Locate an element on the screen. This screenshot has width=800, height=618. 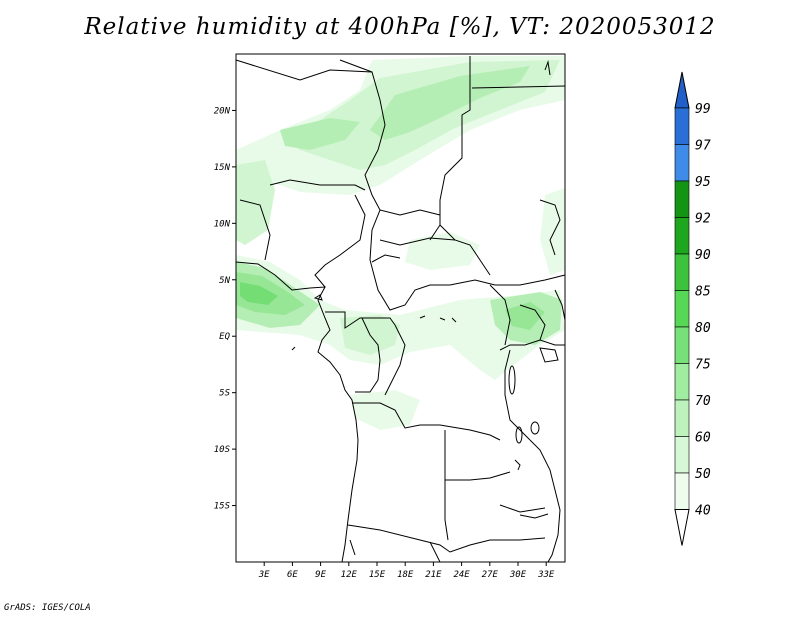
lat-tick-label: 5S is located at coordinates (224, 394).